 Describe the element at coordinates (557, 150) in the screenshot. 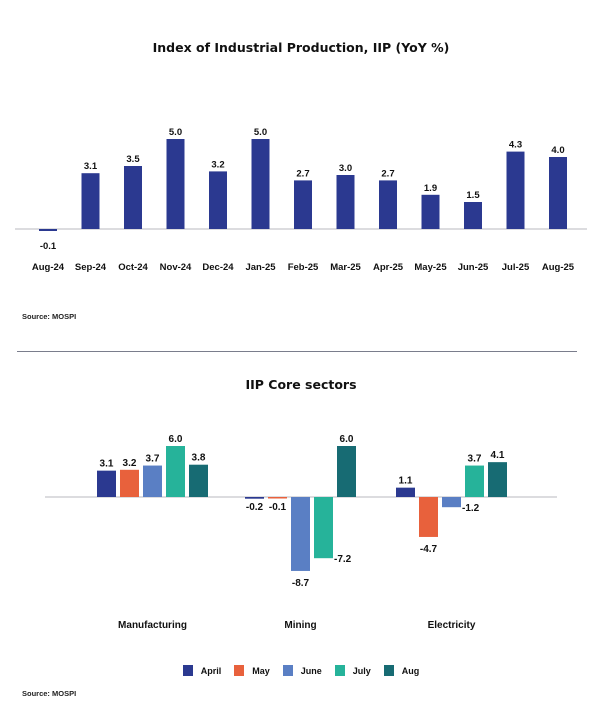

I see `data-label: 4.0` at that location.